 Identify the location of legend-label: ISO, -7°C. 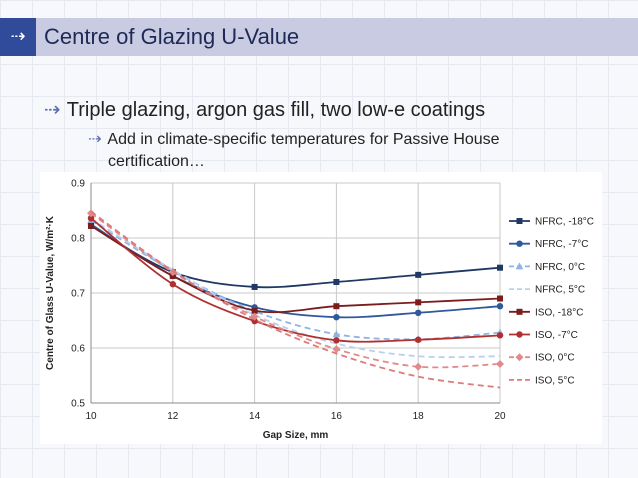
(556, 335).